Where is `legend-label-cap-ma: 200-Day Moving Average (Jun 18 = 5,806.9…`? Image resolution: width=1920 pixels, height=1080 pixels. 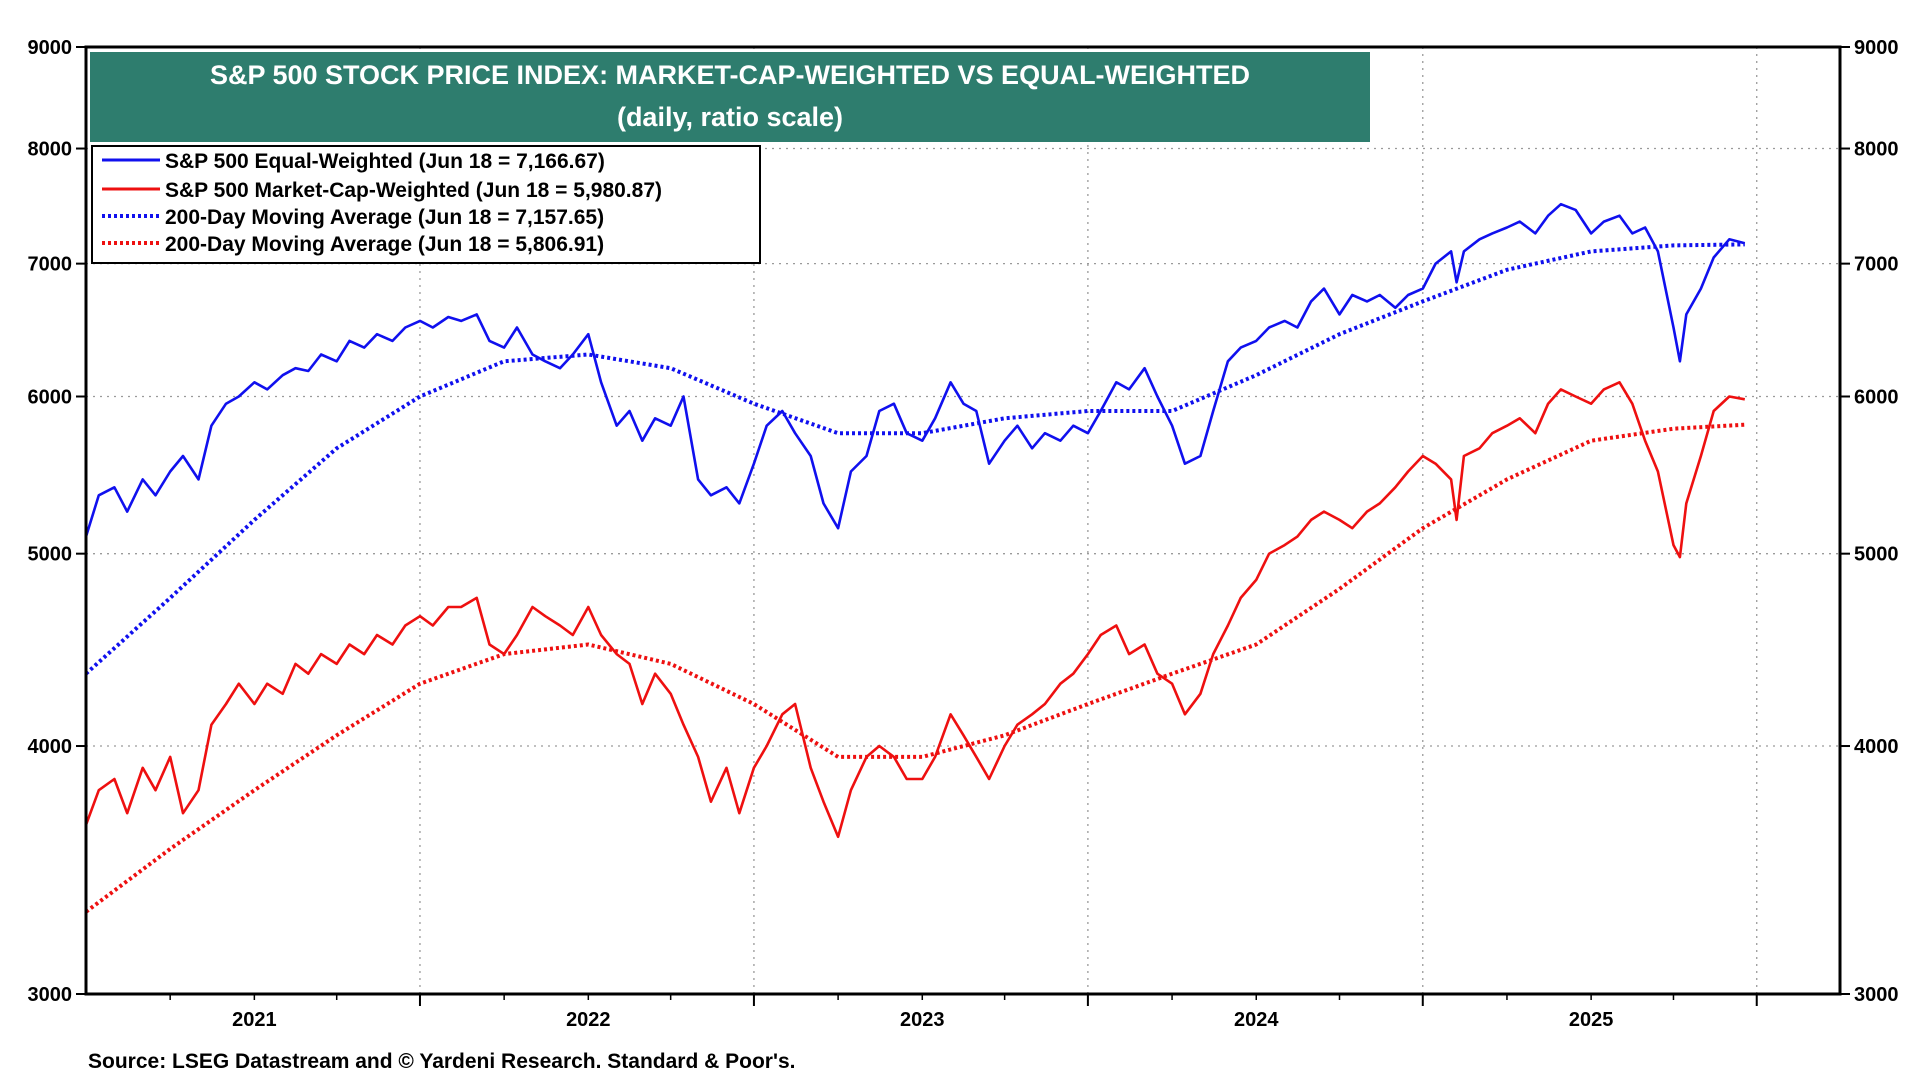
legend-label-cap-ma: 200-Day Moving Average (Jun 18 = 5,806.9… is located at coordinates (384, 244).